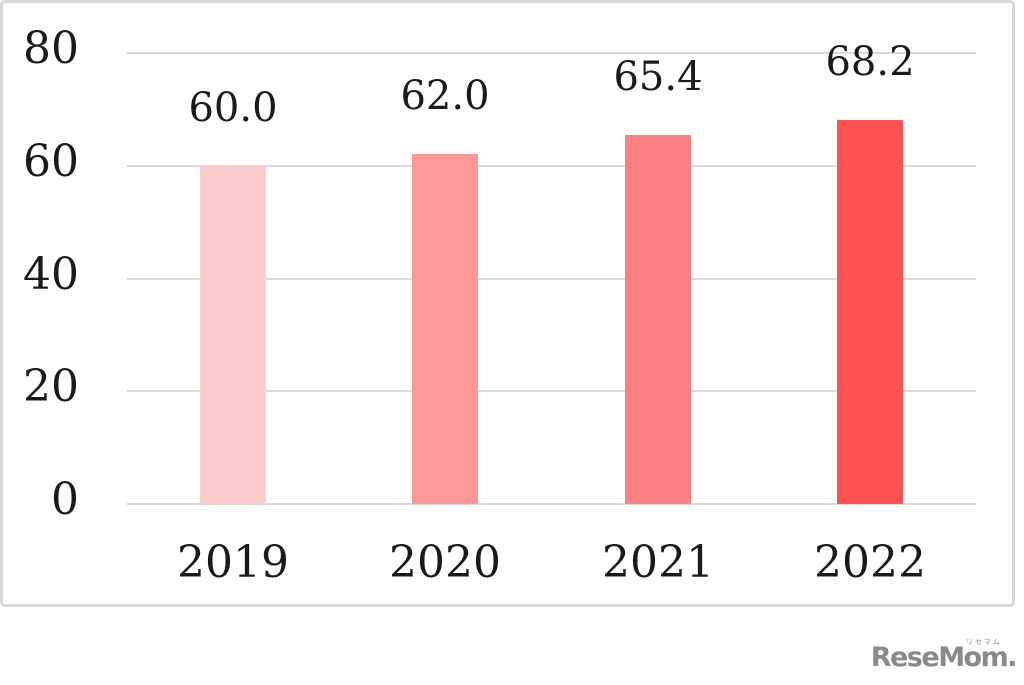  What do you see at coordinates (51, 48) in the screenshot?
I see `y-tick-label: 80` at bounding box center [51, 48].